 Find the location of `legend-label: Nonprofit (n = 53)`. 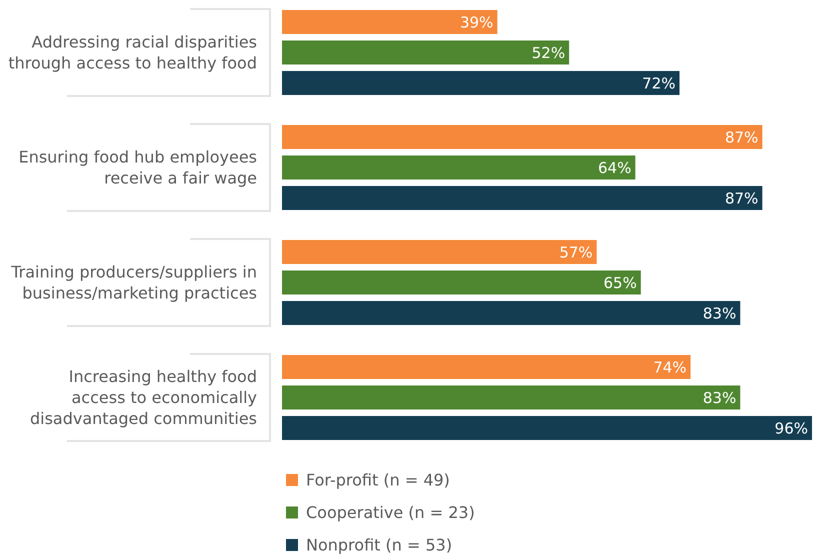

legend-label: Nonprofit (n = 53) is located at coordinates (379, 545).